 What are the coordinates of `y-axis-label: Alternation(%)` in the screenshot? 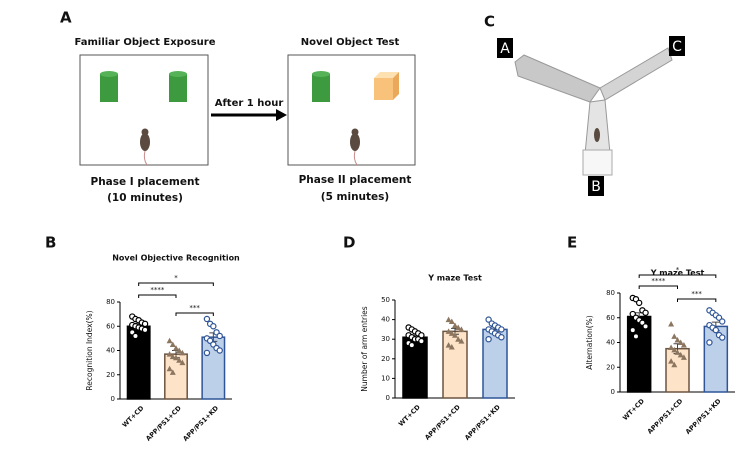 It's located at (589, 342).